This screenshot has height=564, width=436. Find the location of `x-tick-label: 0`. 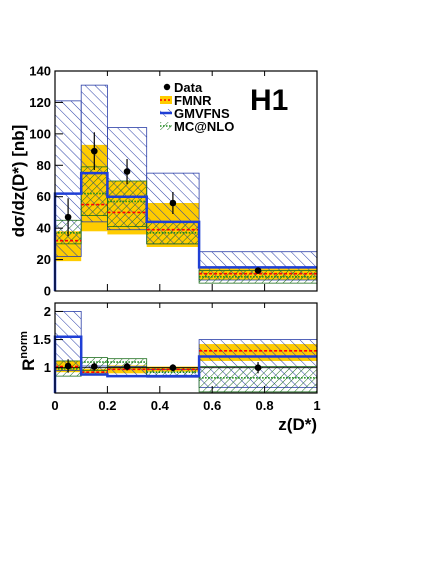

x-tick-label: 0 is located at coordinates (54, 405).